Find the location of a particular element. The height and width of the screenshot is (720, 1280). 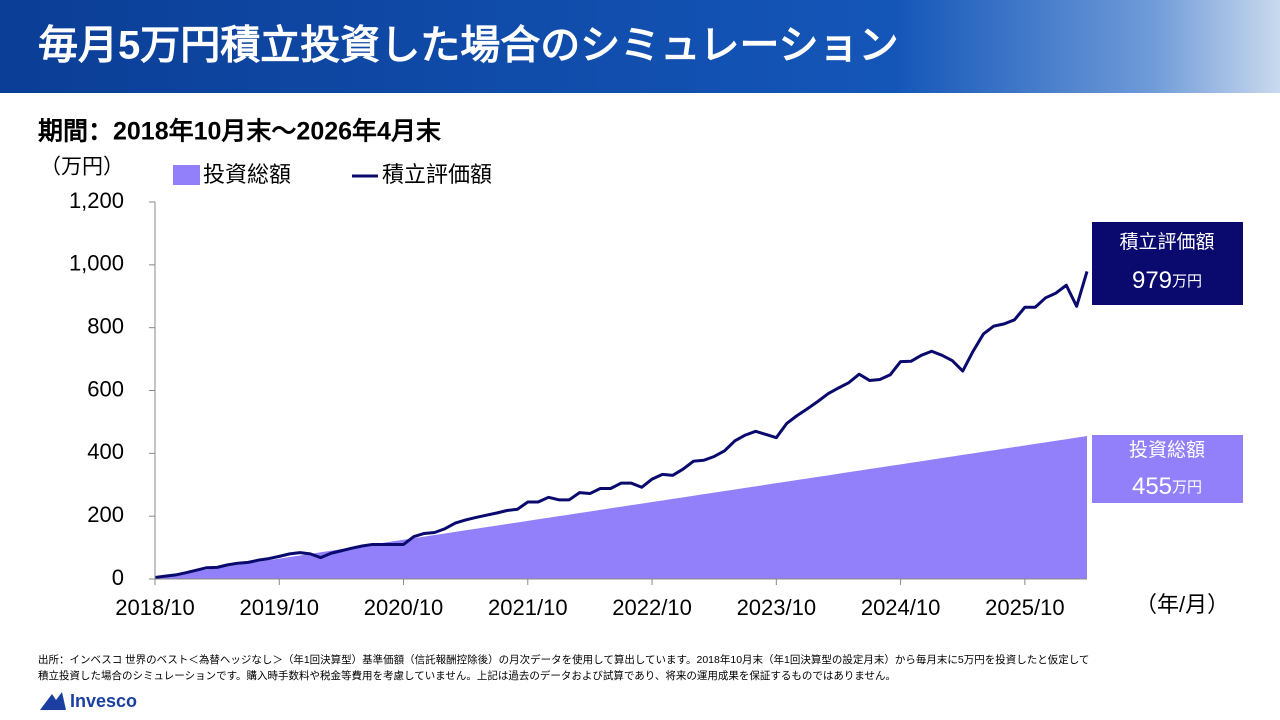

end-label-value: 455万円 is located at coordinates (1167, 486).